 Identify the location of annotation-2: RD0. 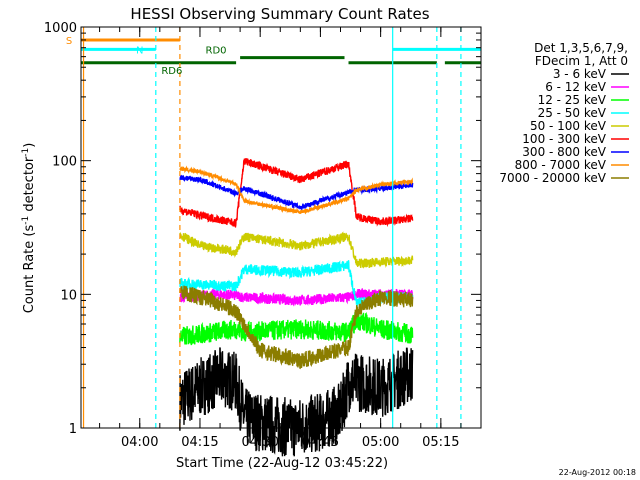
(216, 51).